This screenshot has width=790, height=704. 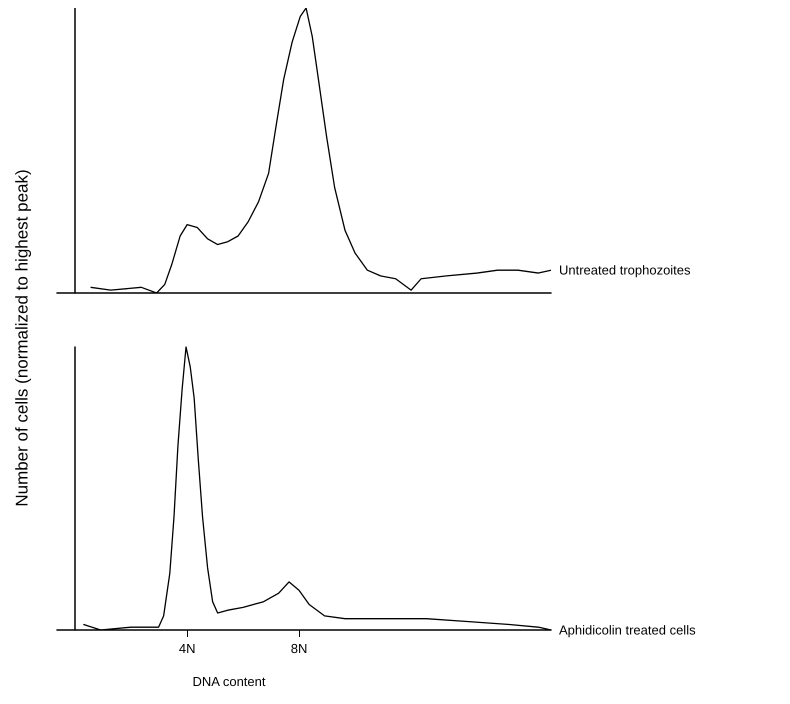 I want to click on x-tick-label: 4N, so click(x=187, y=648).